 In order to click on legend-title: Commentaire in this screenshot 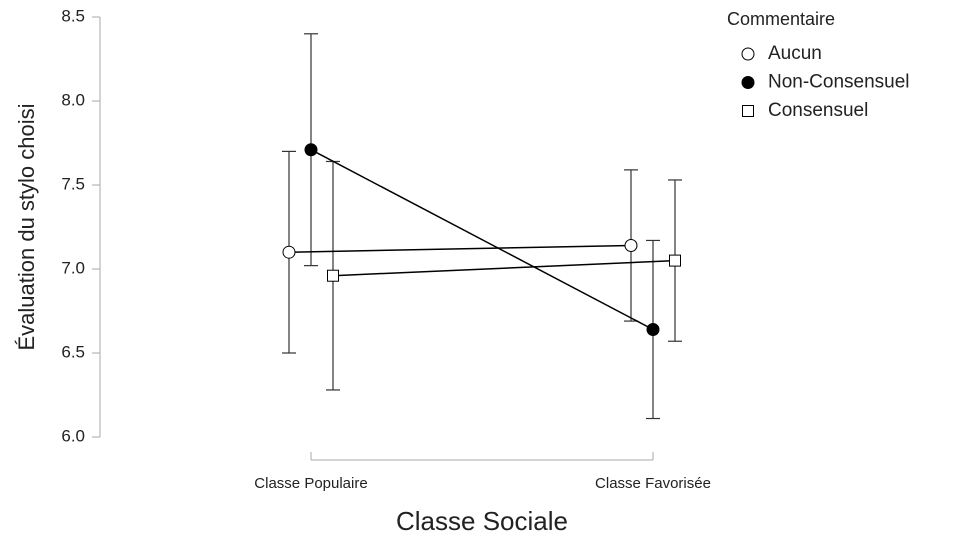, I will do `click(781, 19)`.